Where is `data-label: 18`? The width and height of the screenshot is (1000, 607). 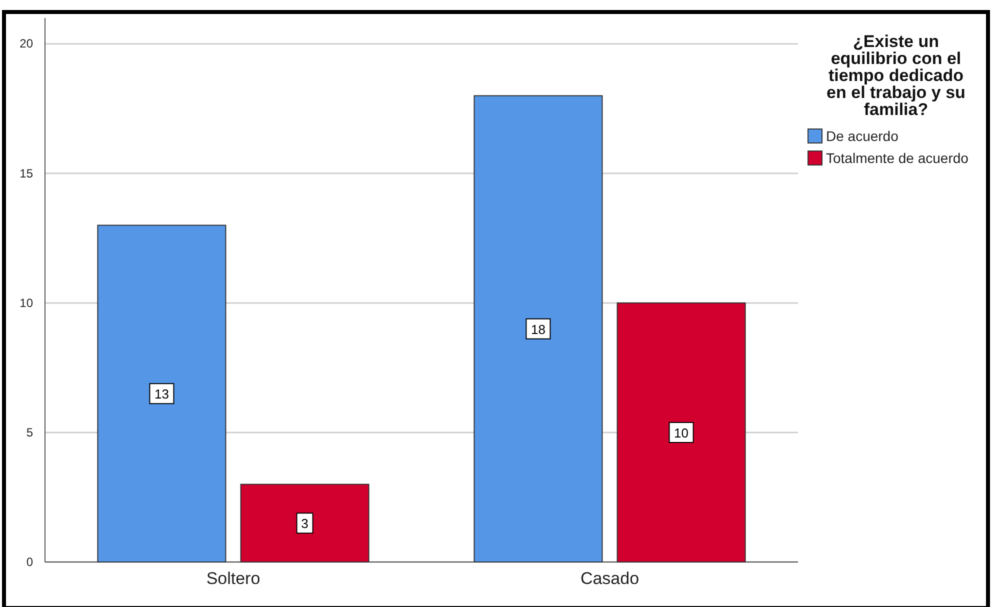 data-label: 18 is located at coordinates (538, 329).